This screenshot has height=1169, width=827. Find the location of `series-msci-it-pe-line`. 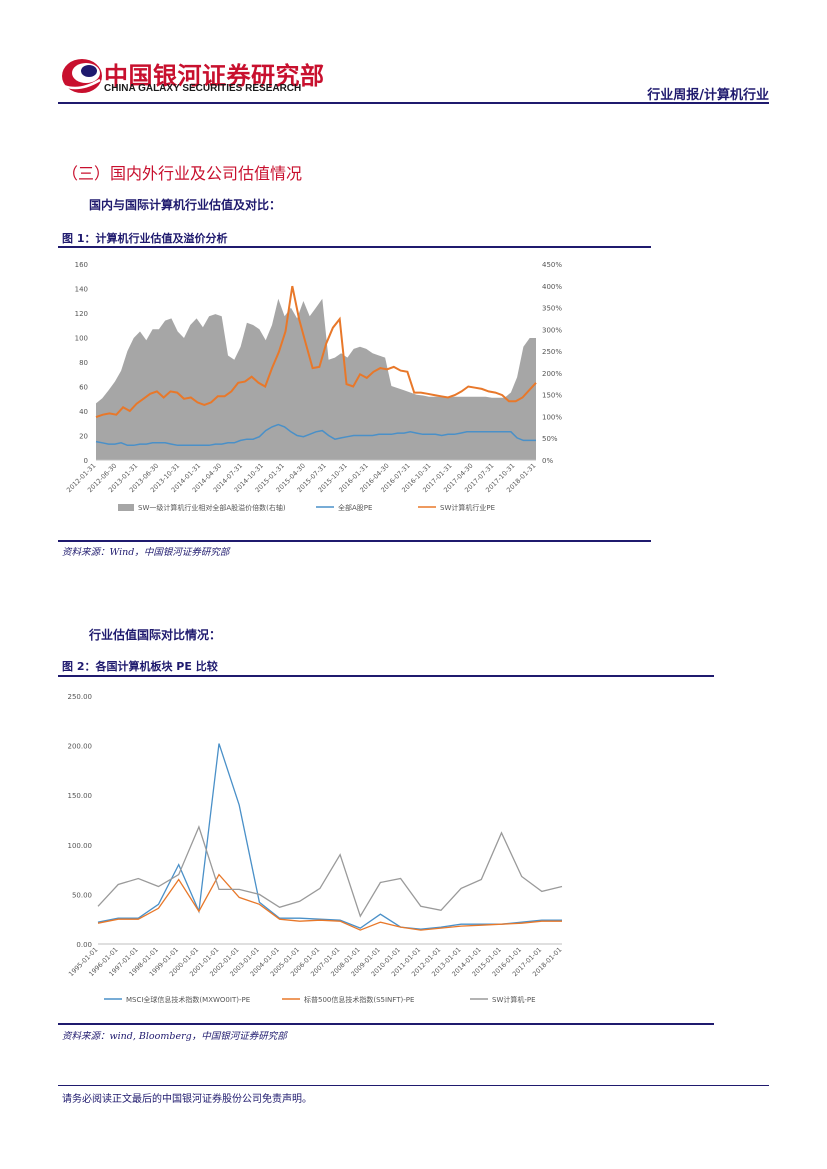

series-msci-it-pe-line is located at coordinates (329, 836).